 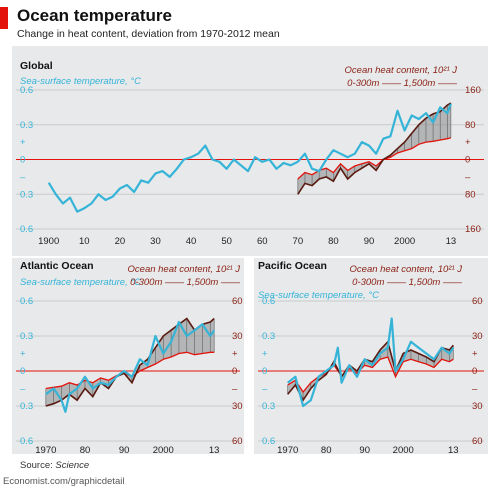 I want to click on global-x-tick-label: 70, so click(x=298, y=241).